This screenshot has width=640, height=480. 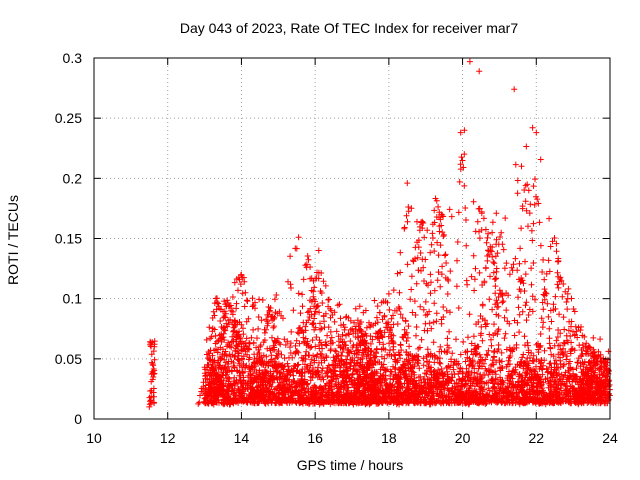 I want to click on y-tick-label: 0.25, so click(x=68, y=118).